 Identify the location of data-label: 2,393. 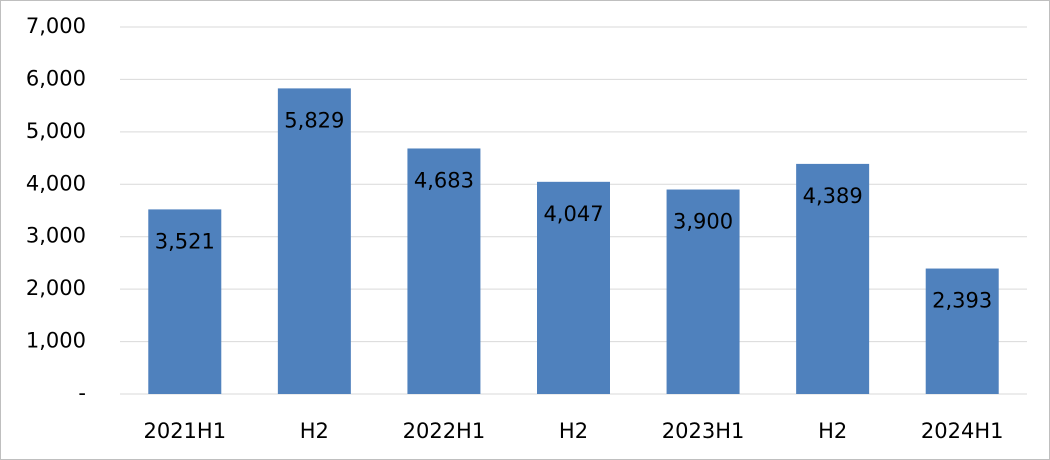
(962, 301).